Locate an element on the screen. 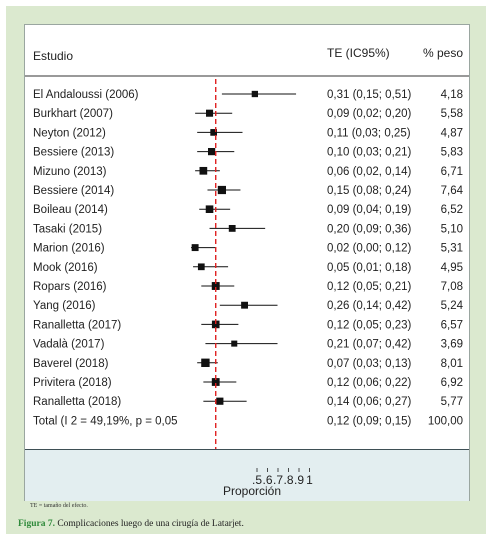 The height and width of the screenshot is (552, 492). study-label: Privitera (2018) is located at coordinates (72, 383).